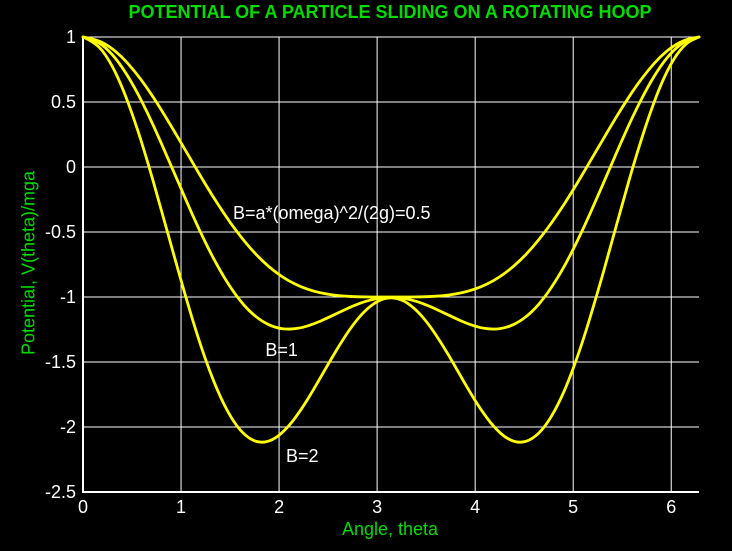  I want to click on x-tick-label: 0, so click(83, 507).